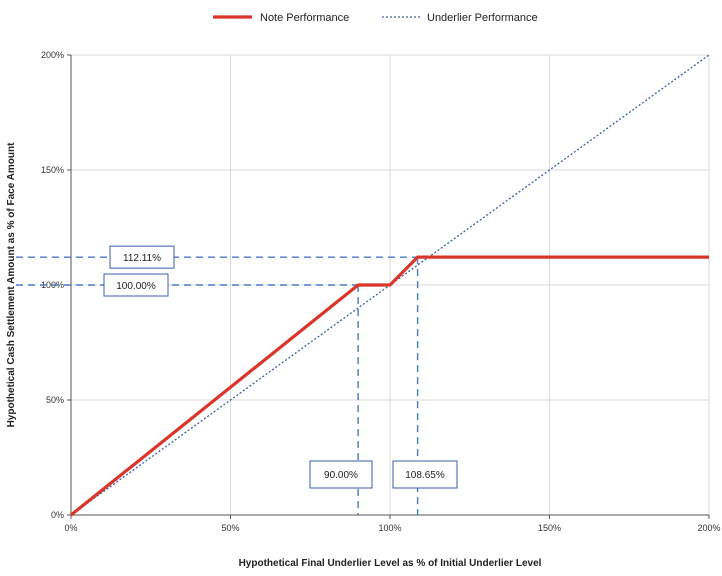 The image size is (722, 576). Describe the element at coordinates (70, 528) in the screenshot. I see `x-tick-label: 0%` at that location.